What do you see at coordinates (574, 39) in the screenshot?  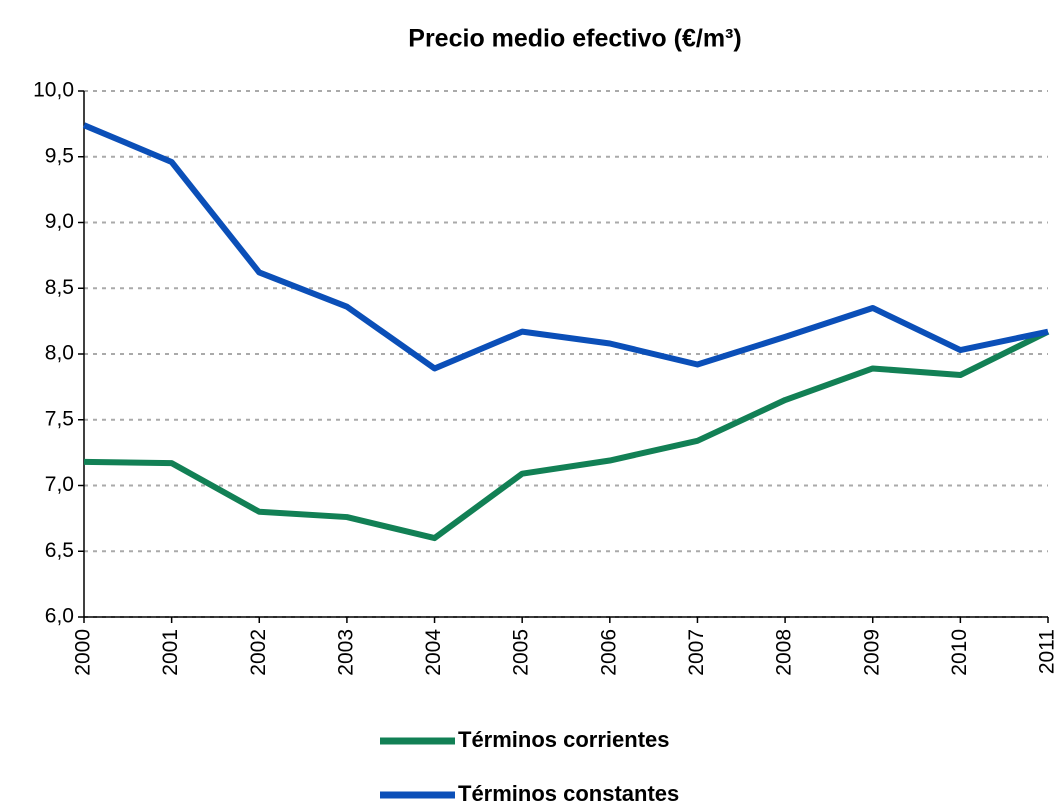 I see `chart-title: Precio medio efectivo (€/m³)` at bounding box center [574, 39].